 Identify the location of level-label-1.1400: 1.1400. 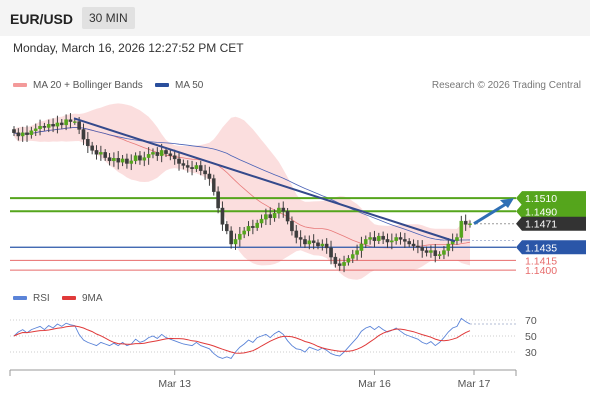
(541, 271).